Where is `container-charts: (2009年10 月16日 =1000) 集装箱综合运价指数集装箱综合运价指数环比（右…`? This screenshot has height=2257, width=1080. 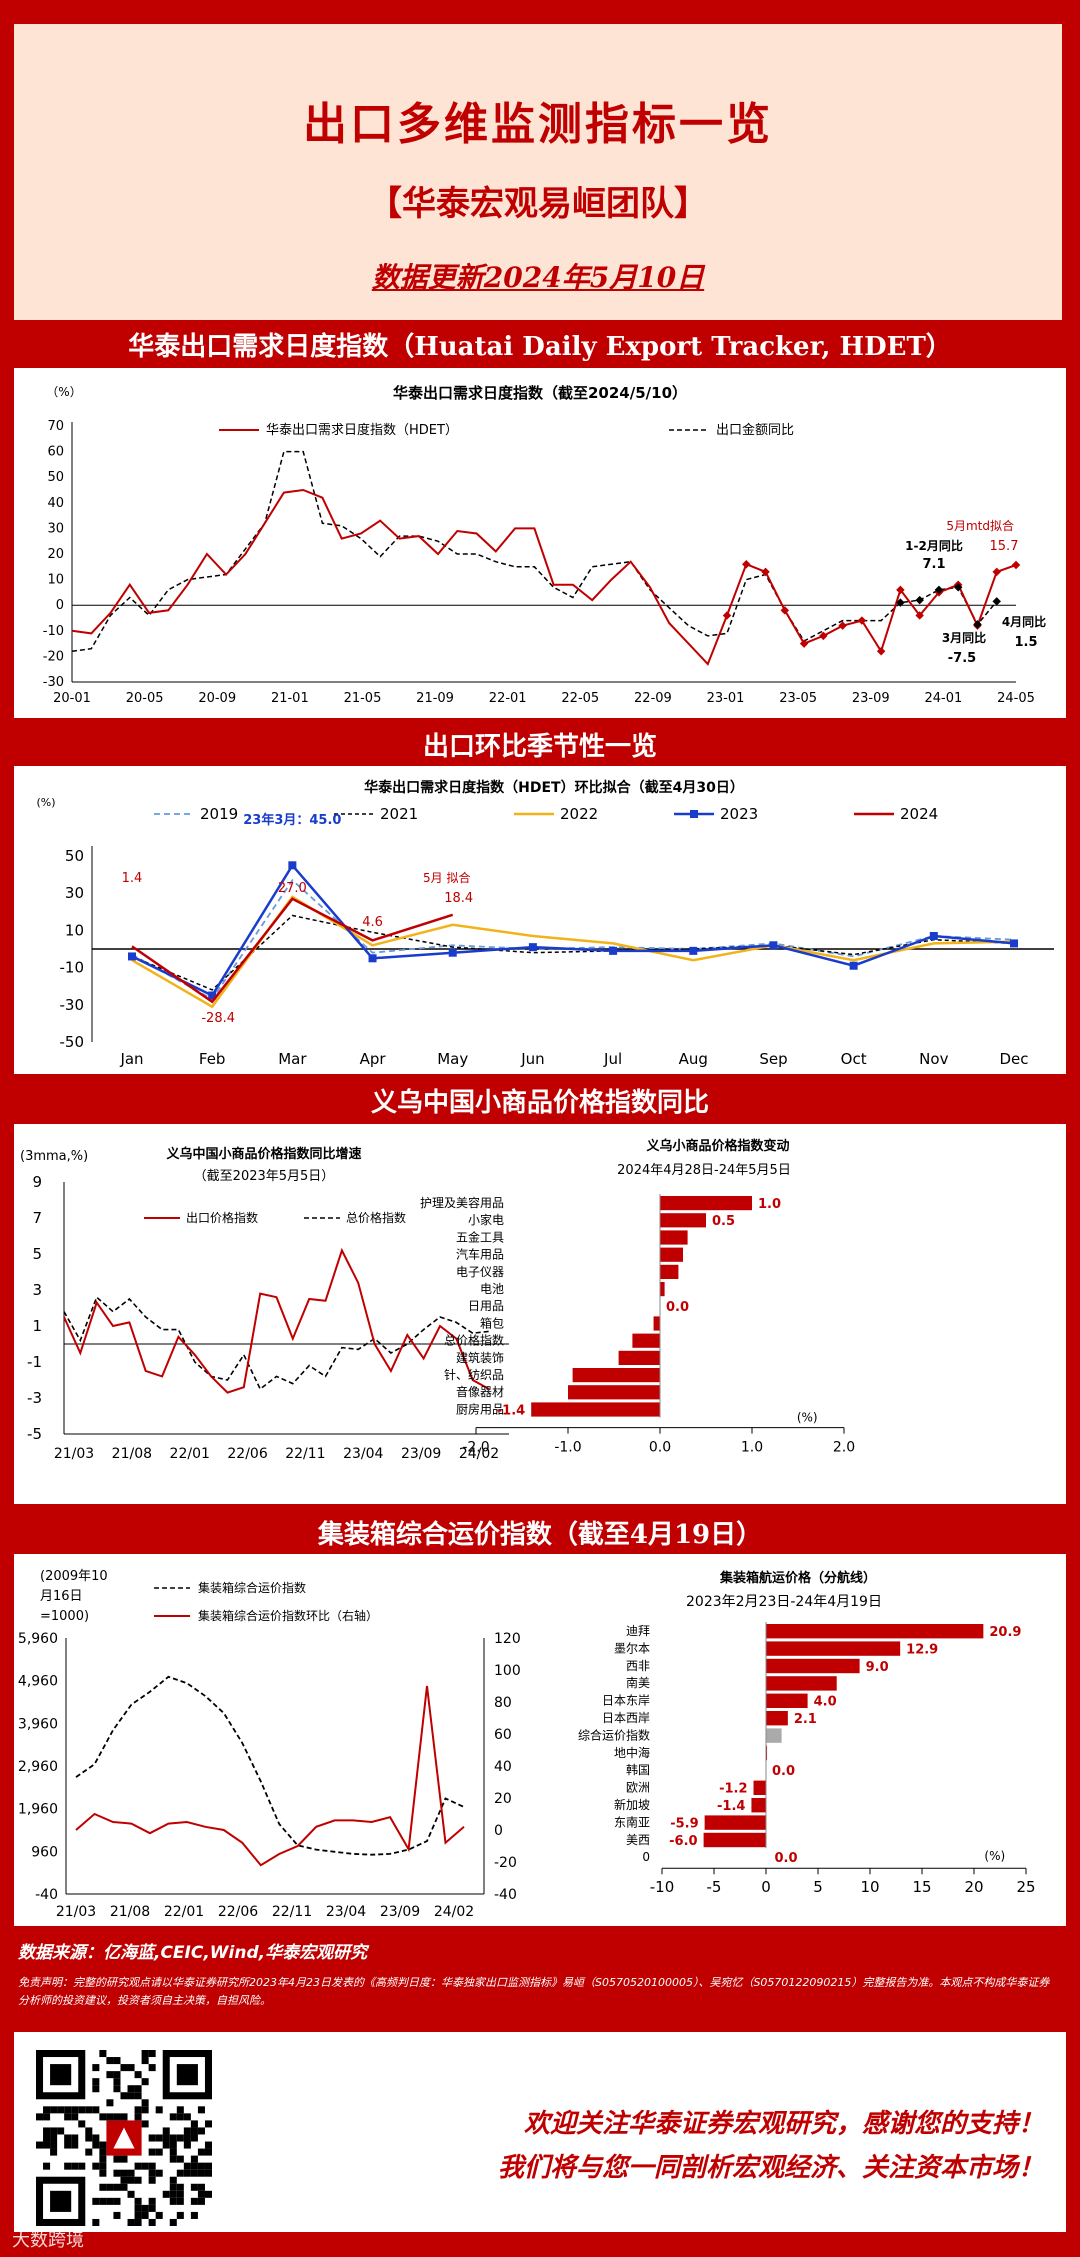 container-charts: (2009年10 月16日 =1000) 集装箱综合运价指数集装箱综合运价指数环比（右… is located at coordinates (527, 1744).